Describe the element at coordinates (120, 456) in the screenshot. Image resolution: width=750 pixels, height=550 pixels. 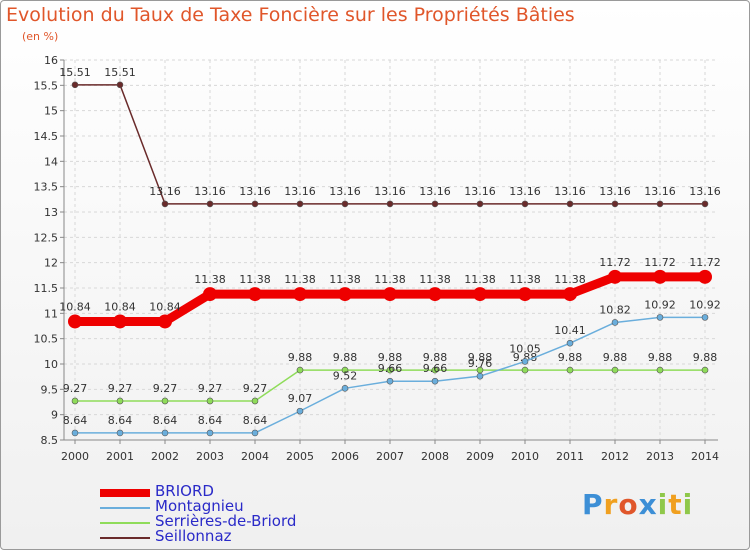
I see `x-tick-label: 2001` at that location.